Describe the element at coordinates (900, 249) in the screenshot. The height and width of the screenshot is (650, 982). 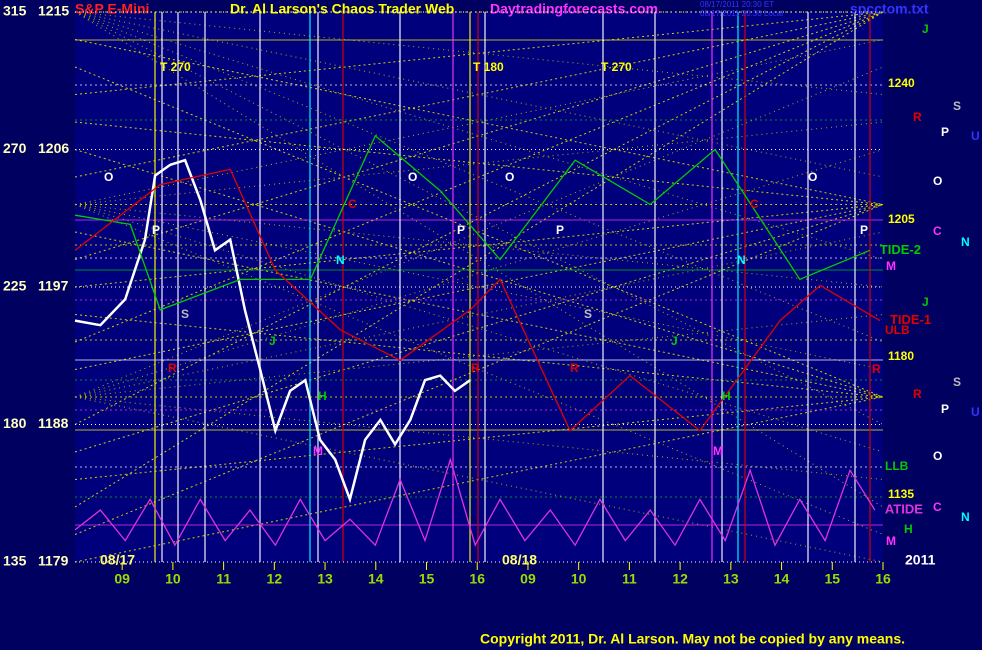
I see `series-label: TIDE-2` at that location.